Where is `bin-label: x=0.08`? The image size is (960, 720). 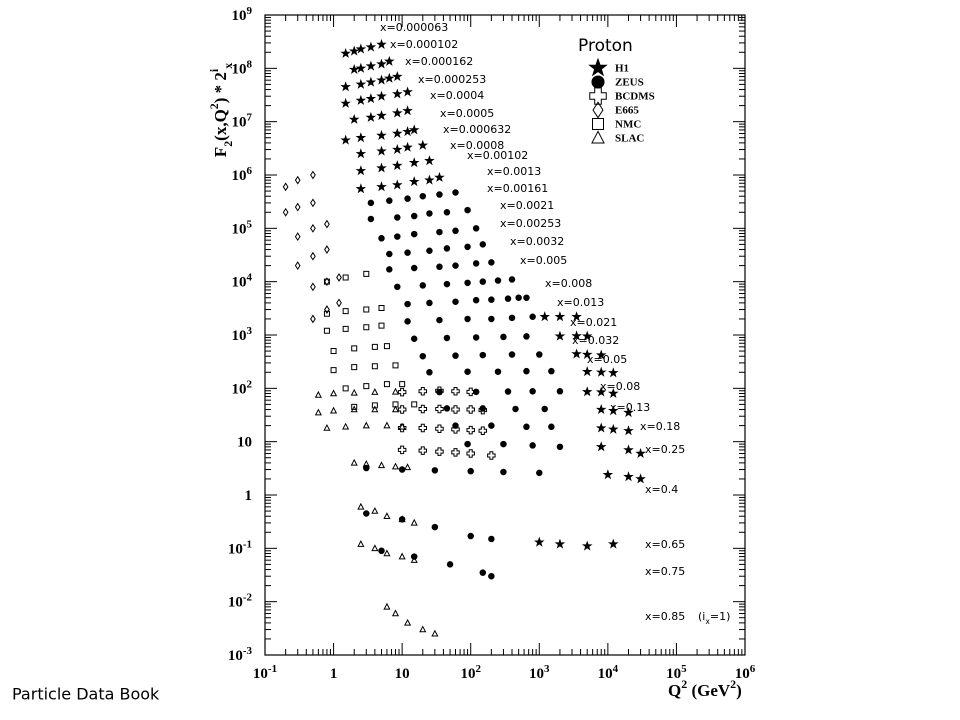 bin-label: x=0.08 is located at coordinates (620, 386).